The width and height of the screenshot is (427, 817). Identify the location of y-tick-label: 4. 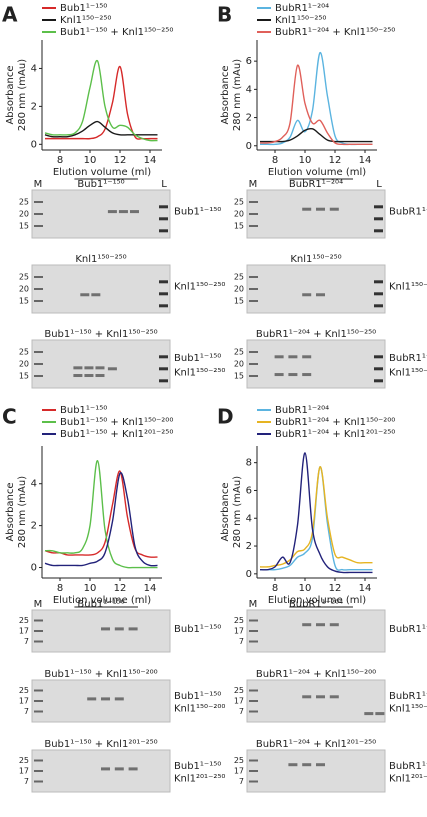
(34, 68).